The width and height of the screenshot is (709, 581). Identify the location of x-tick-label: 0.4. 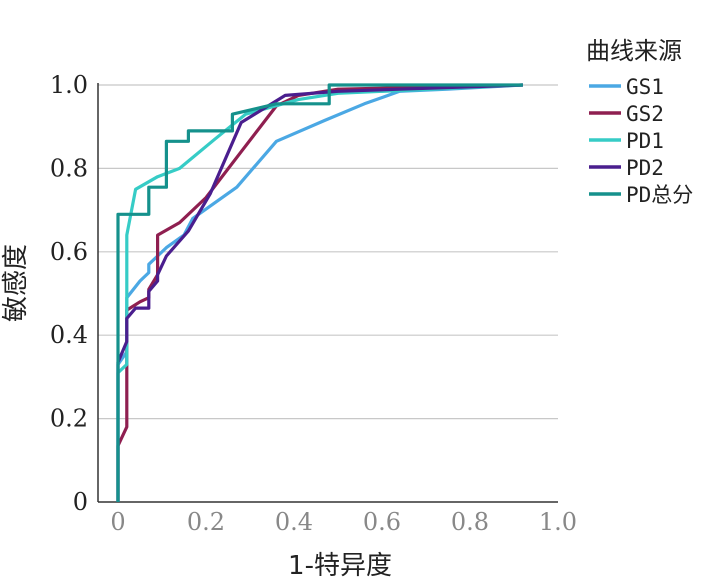
(294, 522).